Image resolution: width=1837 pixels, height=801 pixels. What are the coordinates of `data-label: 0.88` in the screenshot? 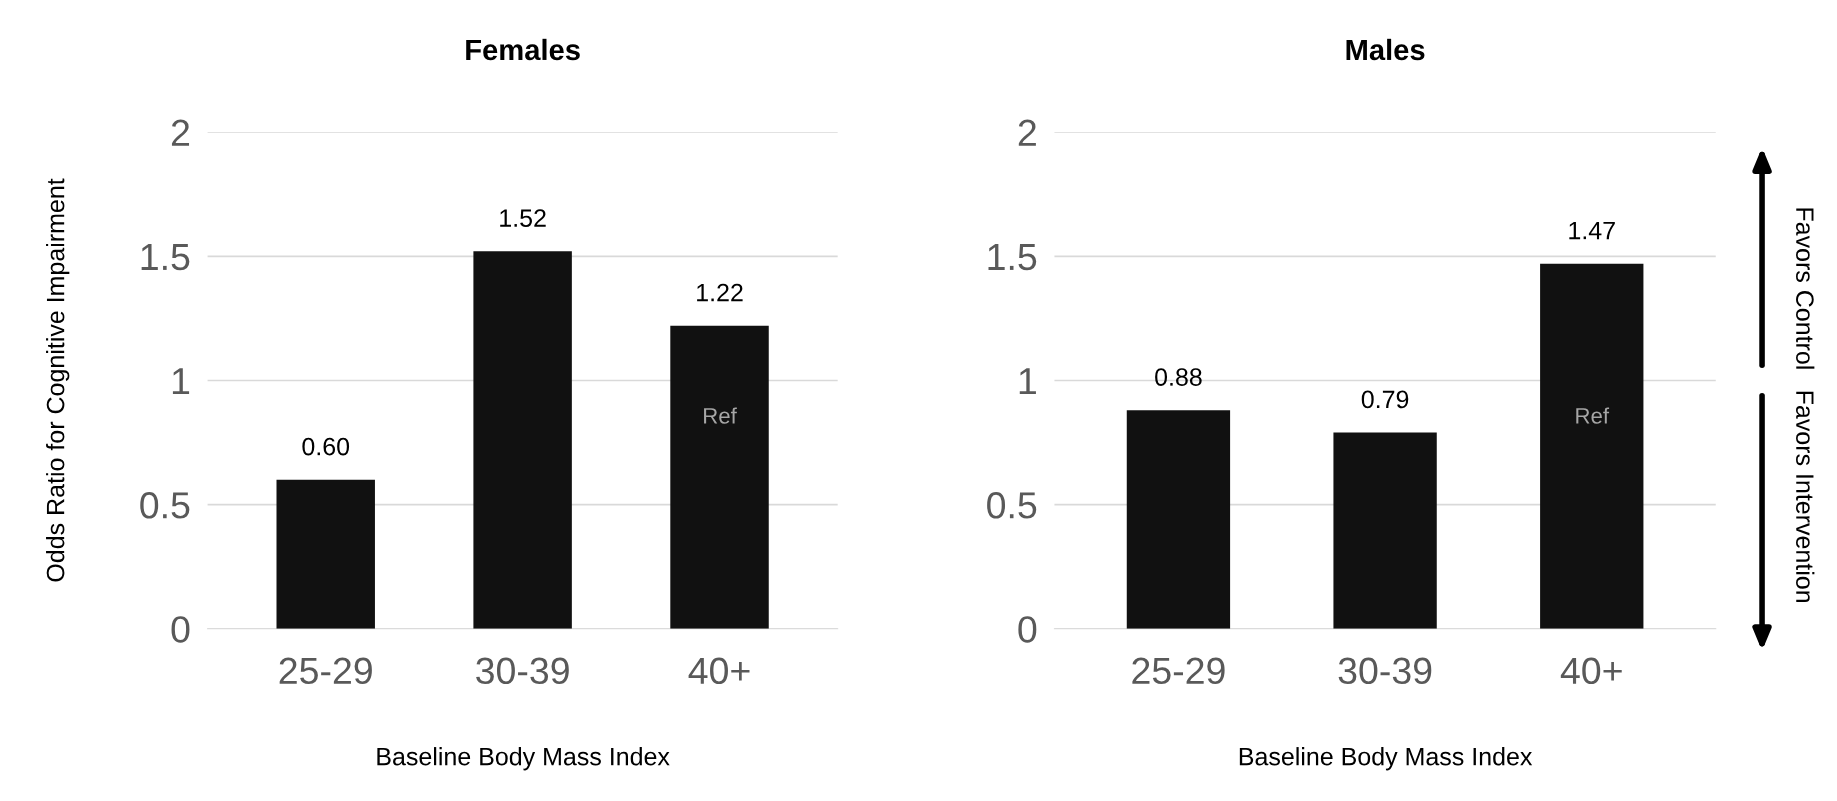 It's located at (1178, 377).